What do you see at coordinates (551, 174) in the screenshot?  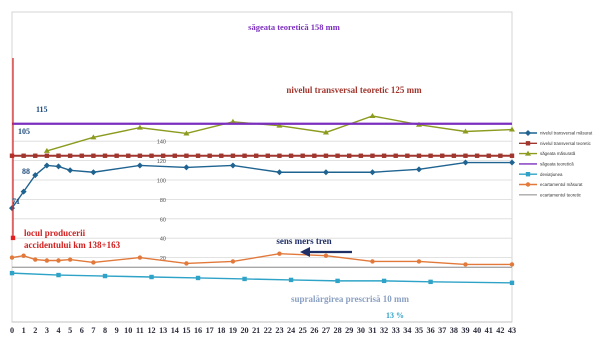 I see `legend-label: deviaţiunea` at bounding box center [551, 174].